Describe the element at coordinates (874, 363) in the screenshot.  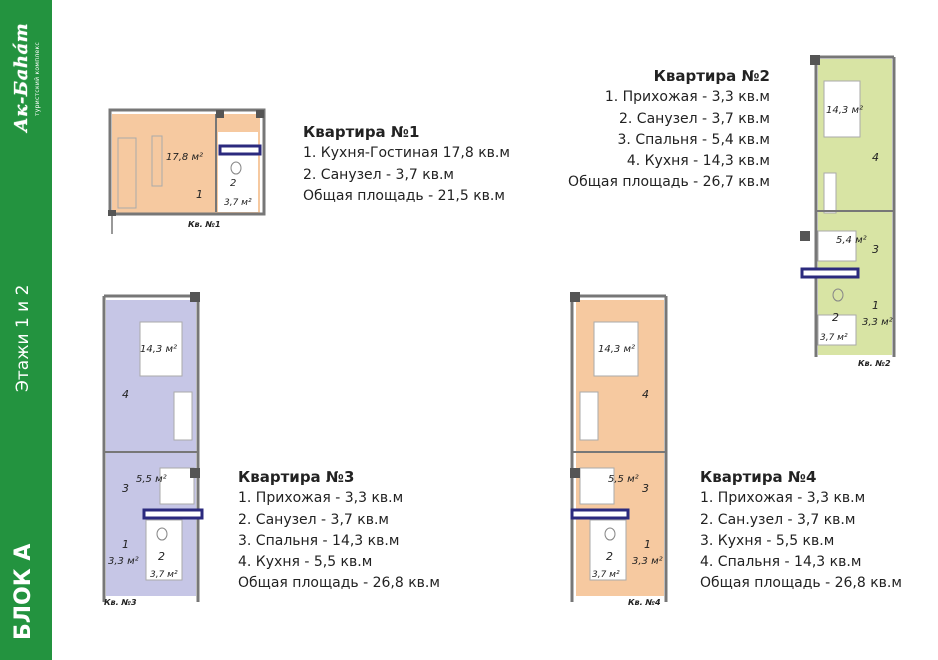
I see `plan-label: Кв. №2` at that location.